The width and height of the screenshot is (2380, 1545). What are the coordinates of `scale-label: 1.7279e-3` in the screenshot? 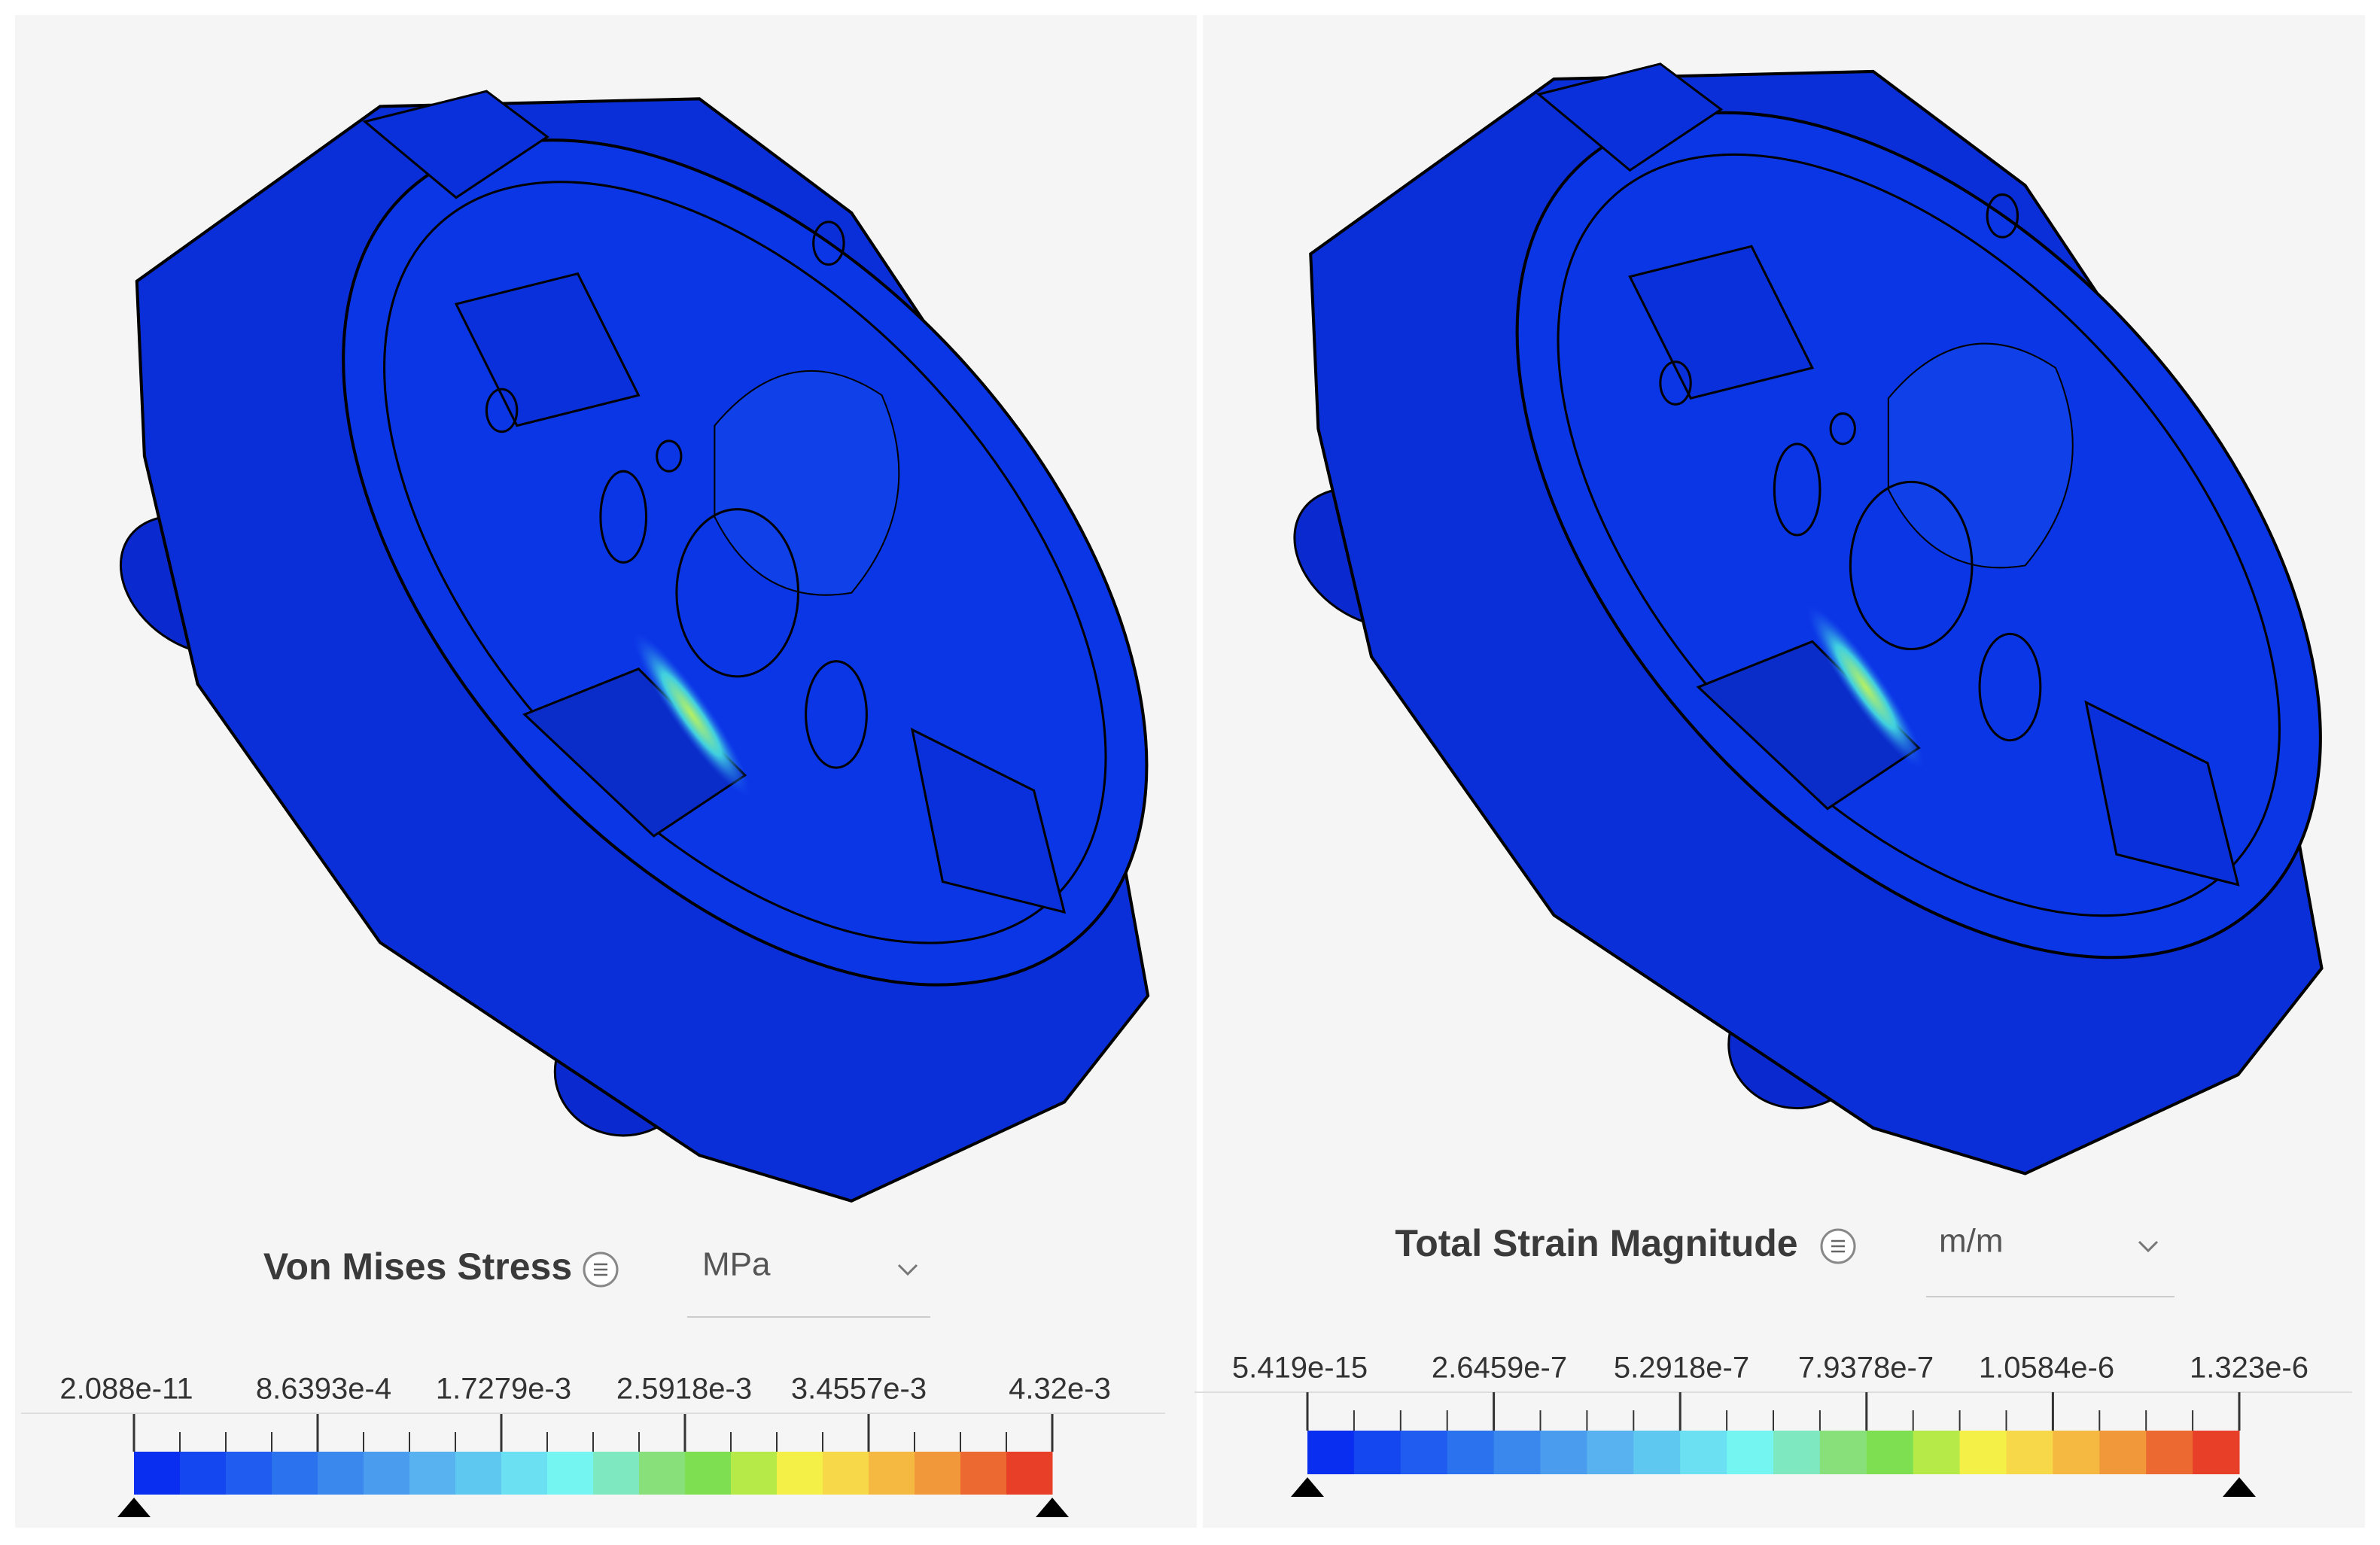 It's located at (503, 1389).